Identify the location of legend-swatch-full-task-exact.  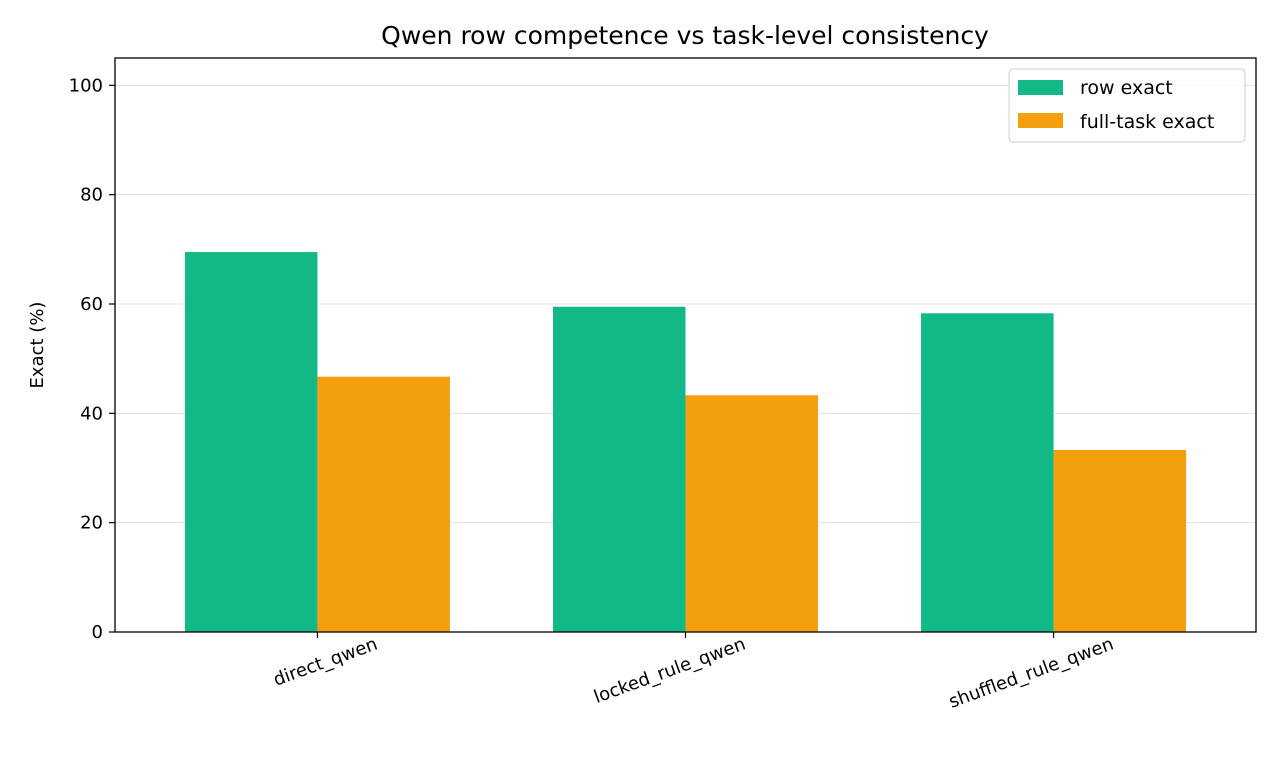
(1040, 120).